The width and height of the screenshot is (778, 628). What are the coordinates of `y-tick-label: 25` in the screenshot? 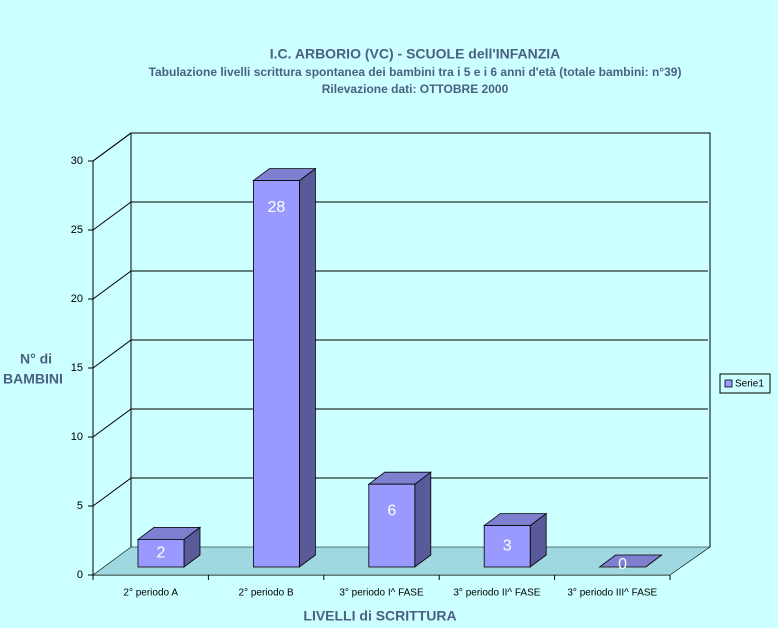 It's located at (77, 230).